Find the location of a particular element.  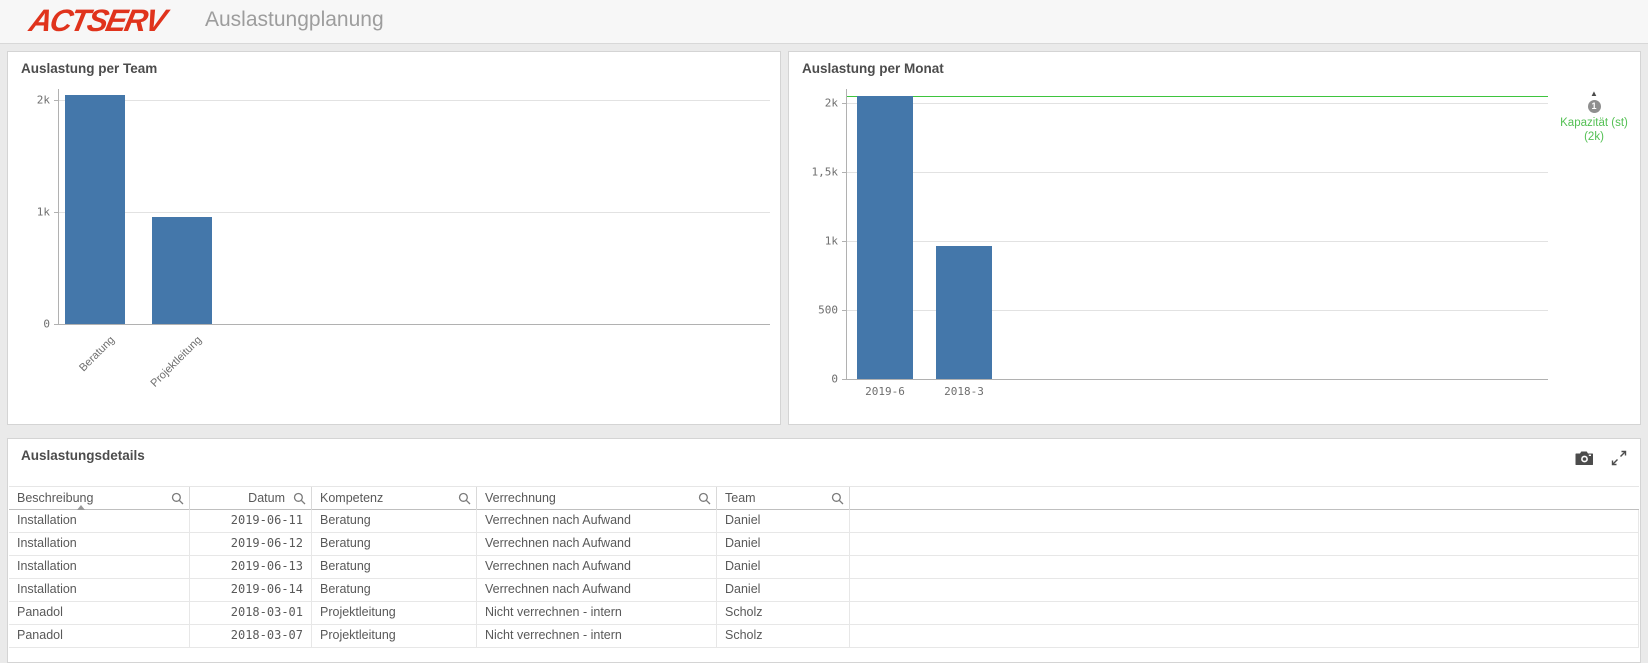

x-axis-category-label: Projektleitung is located at coordinates (176, 362).